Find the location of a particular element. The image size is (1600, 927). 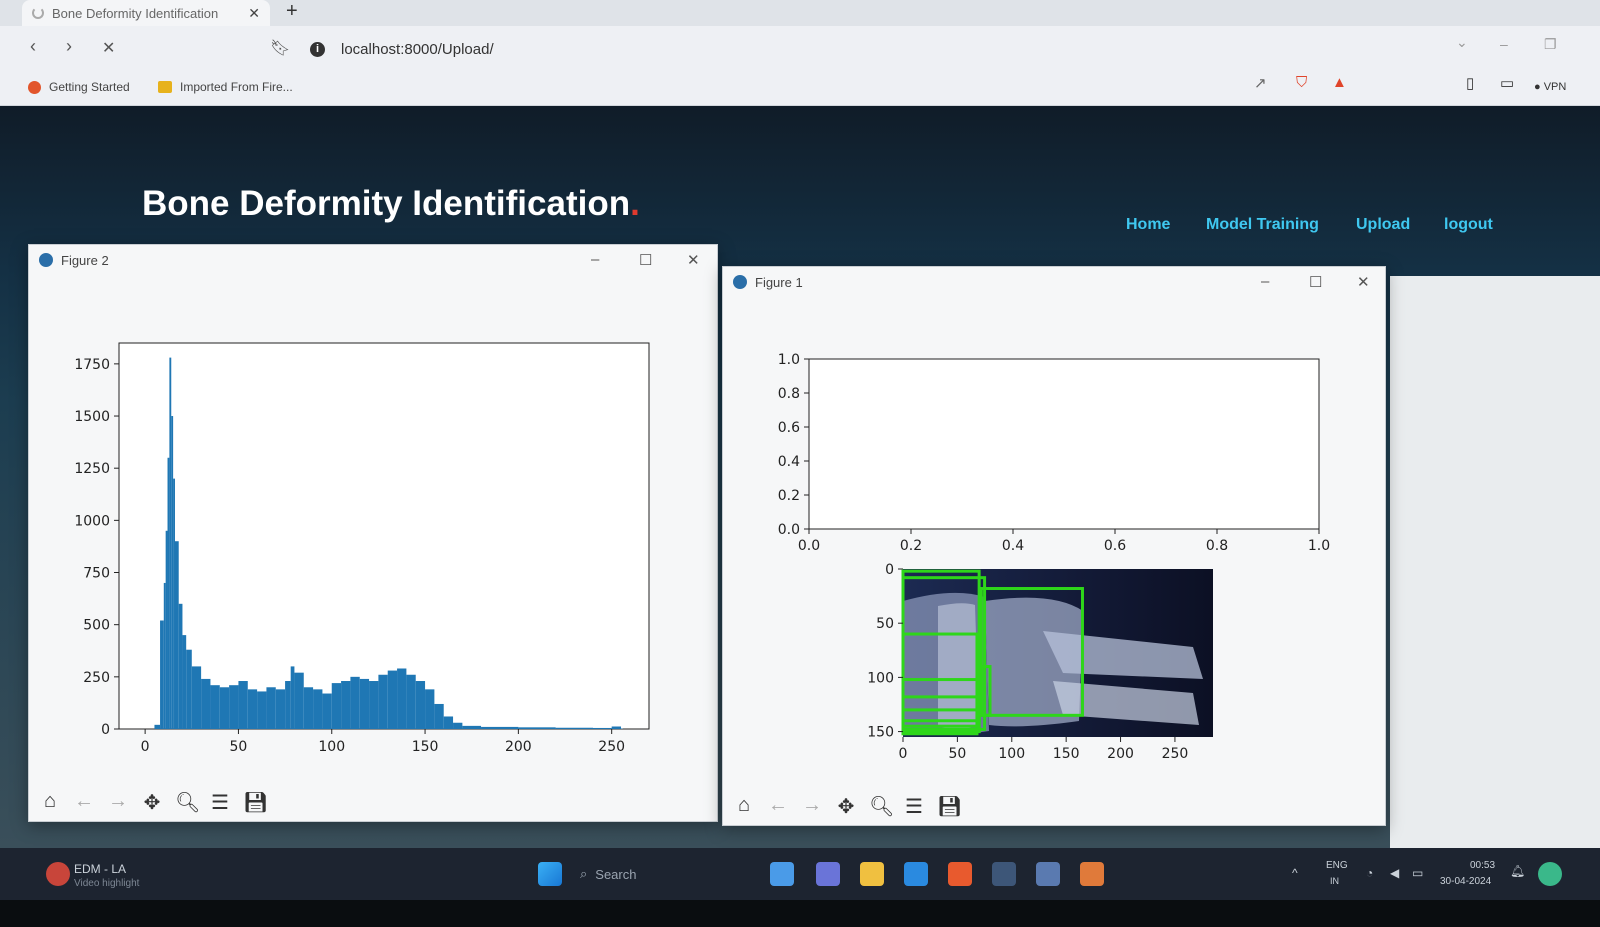

bookmark-getting-started: Getting Started is located at coordinates (79, 87).